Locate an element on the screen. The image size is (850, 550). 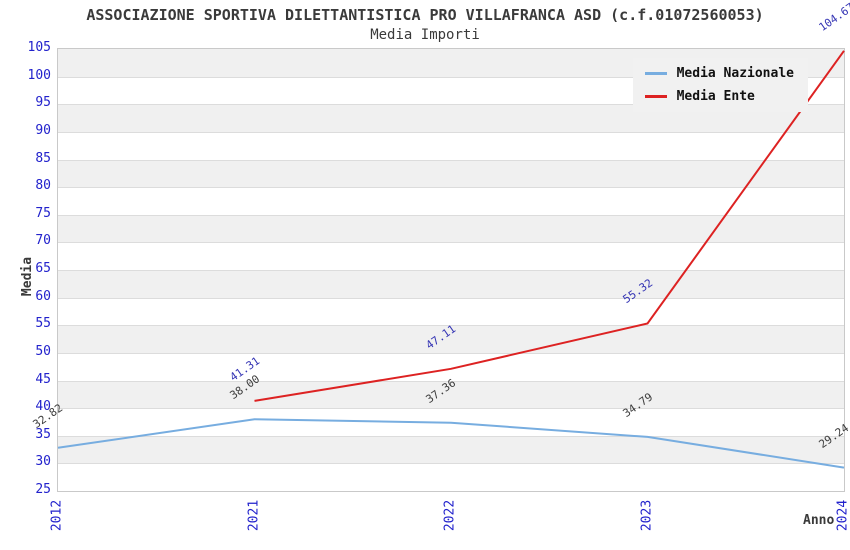
series-line-media-nazionale is located at coordinates (451, 443).